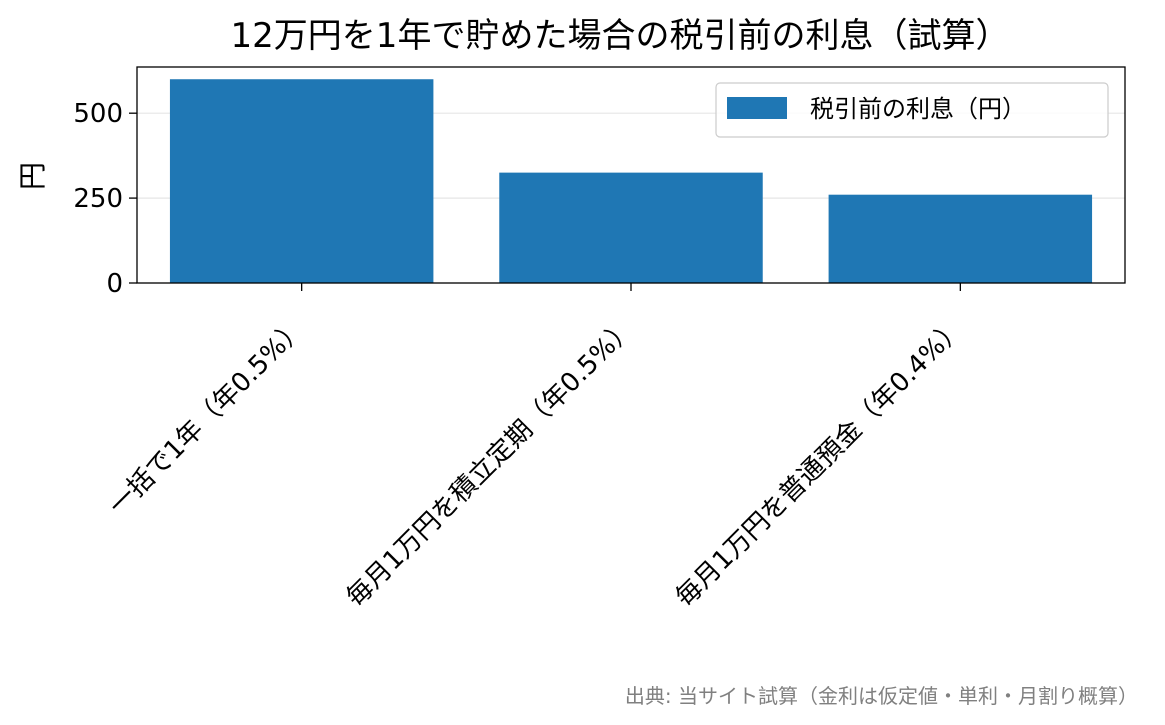 The width and height of the screenshot is (1165, 725). I want to click on legend-swatch, so click(757, 108).